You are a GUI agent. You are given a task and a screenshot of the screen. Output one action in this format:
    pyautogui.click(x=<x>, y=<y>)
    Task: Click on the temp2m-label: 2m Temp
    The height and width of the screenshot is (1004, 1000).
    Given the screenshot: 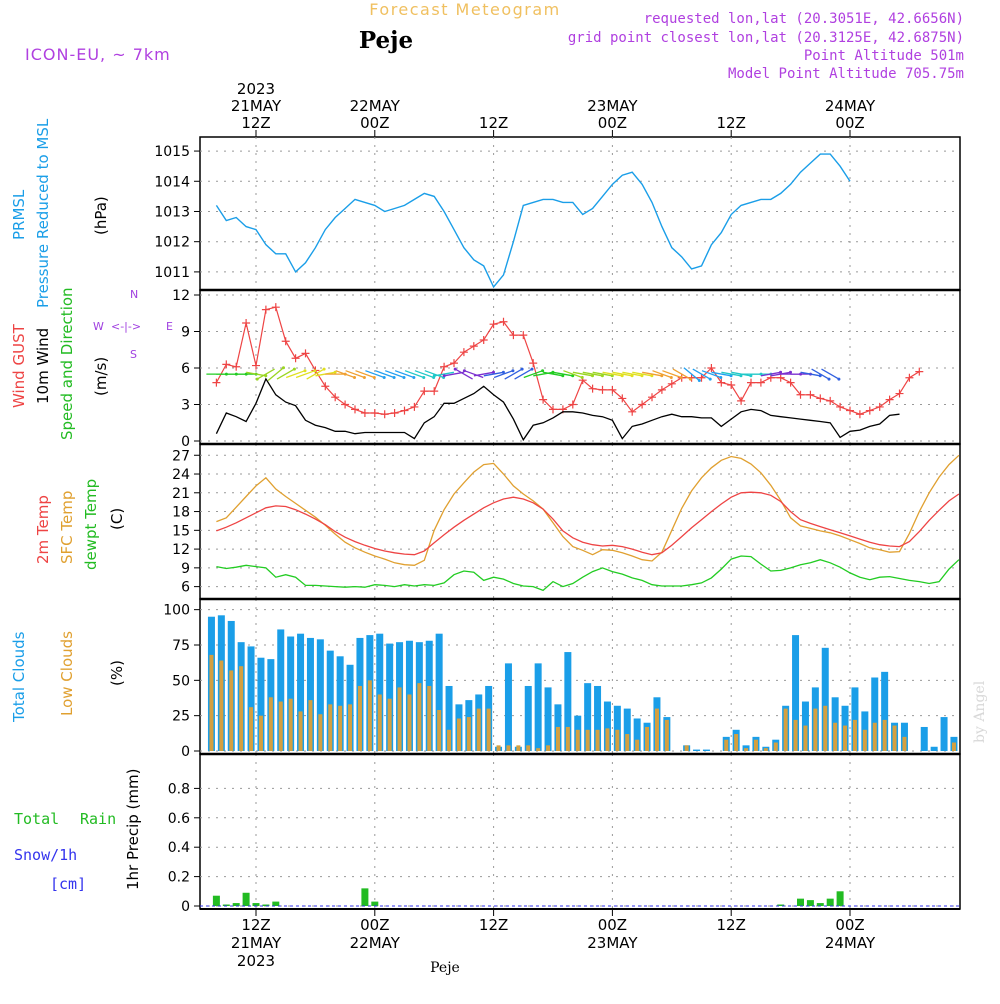 What is the action you would take?
    pyautogui.click(x=43, y=529)
    